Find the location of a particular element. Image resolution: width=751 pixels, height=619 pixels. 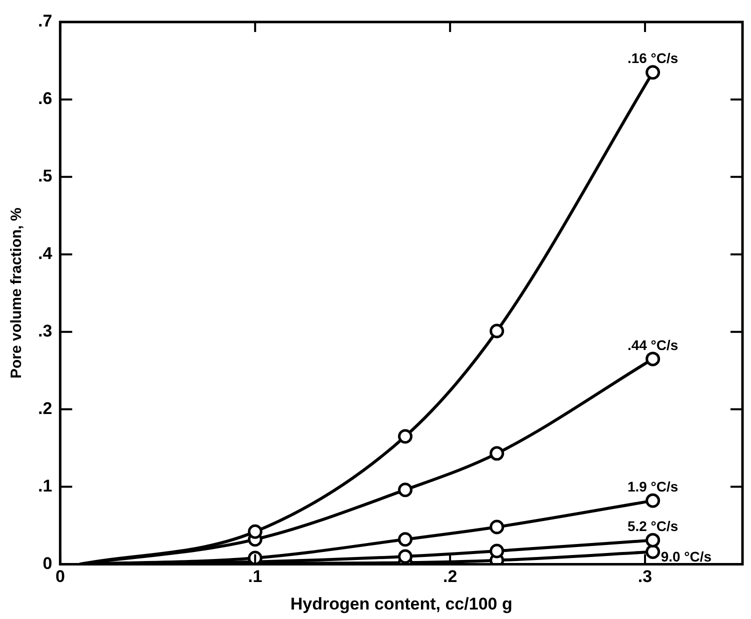

y-tick-label: .1 is located at coordinates (45, 486).